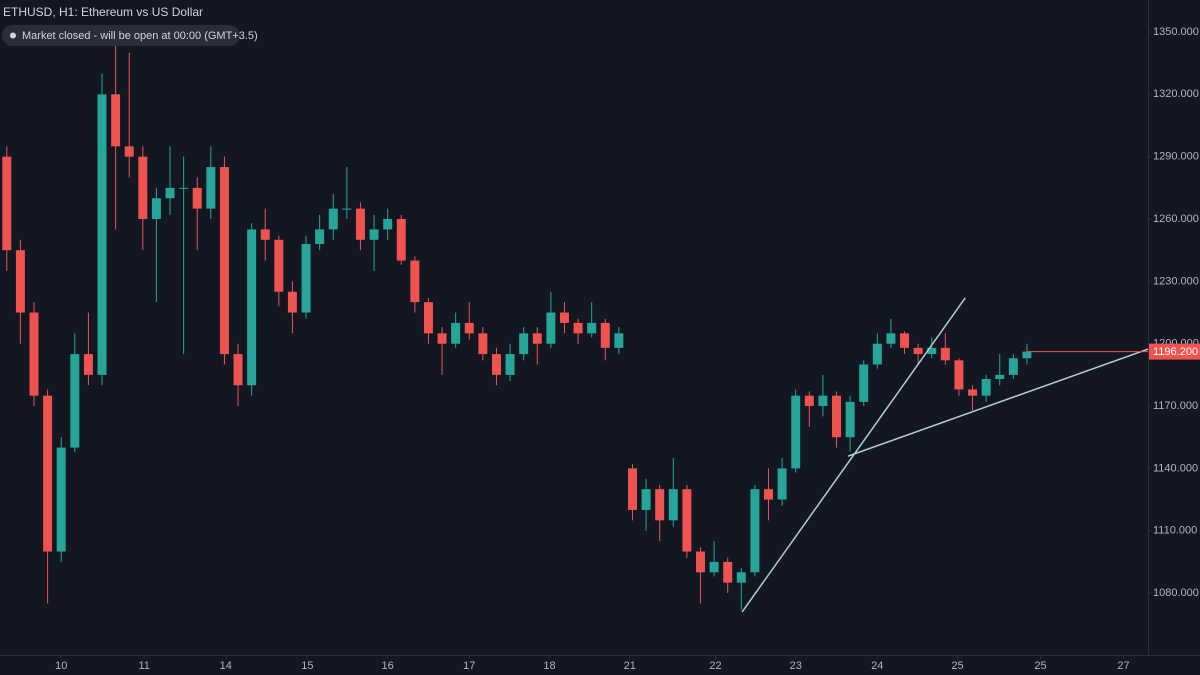 This screenshot has height=675, width=1200. Describe the element at coordinates (1176, 94) in the screenshot. I see `y-tick-label: 1320.000` at that location.